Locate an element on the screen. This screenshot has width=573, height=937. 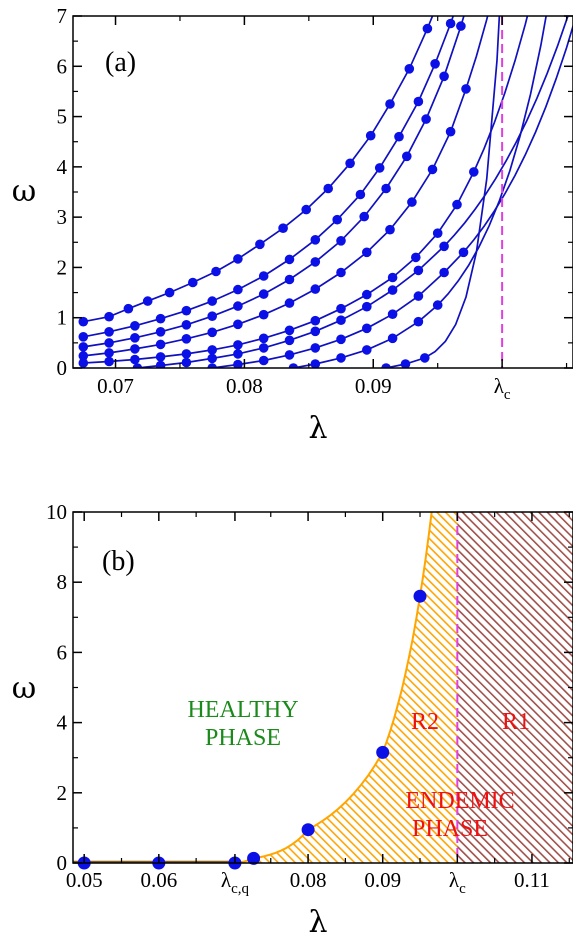
panel-b-x-tick-label-5: λc is located at coordinates (457, 882).